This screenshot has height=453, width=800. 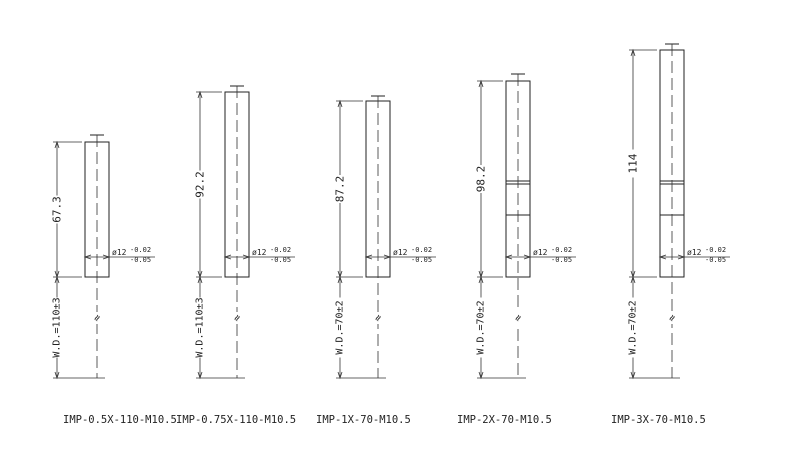 What do you see at coordinates (120, 420) in the screenshot?
I see `model-label-1: IMP-0.5X-110-M10.5` at bounding box center [120, 420].